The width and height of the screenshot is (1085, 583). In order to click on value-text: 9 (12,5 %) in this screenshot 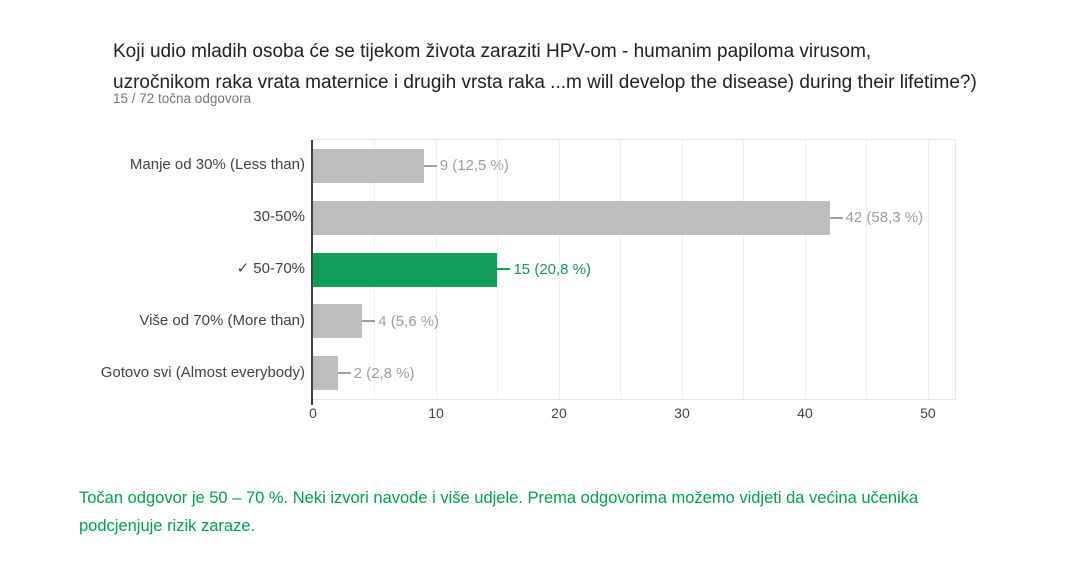, I will do `click(474, 166)`.